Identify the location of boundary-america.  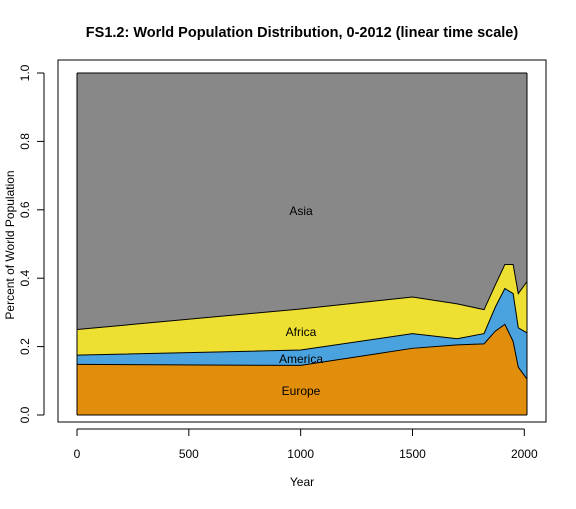
(302, 321).